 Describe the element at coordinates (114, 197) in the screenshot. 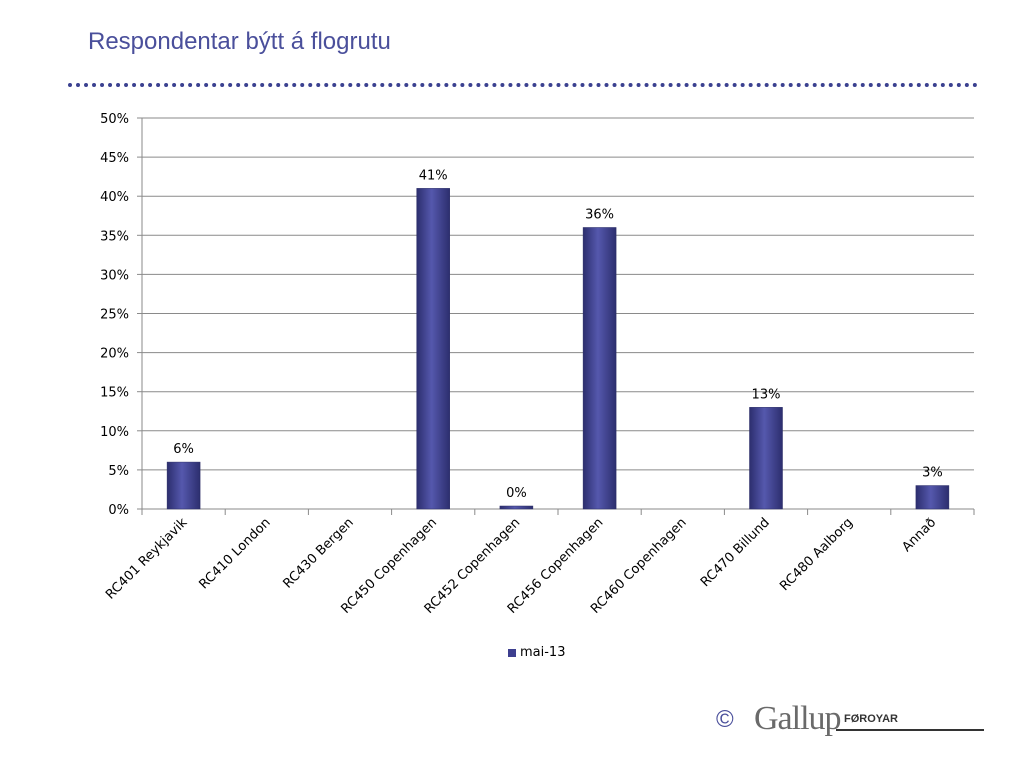

I see `y-tick-label: 40%` at that location.